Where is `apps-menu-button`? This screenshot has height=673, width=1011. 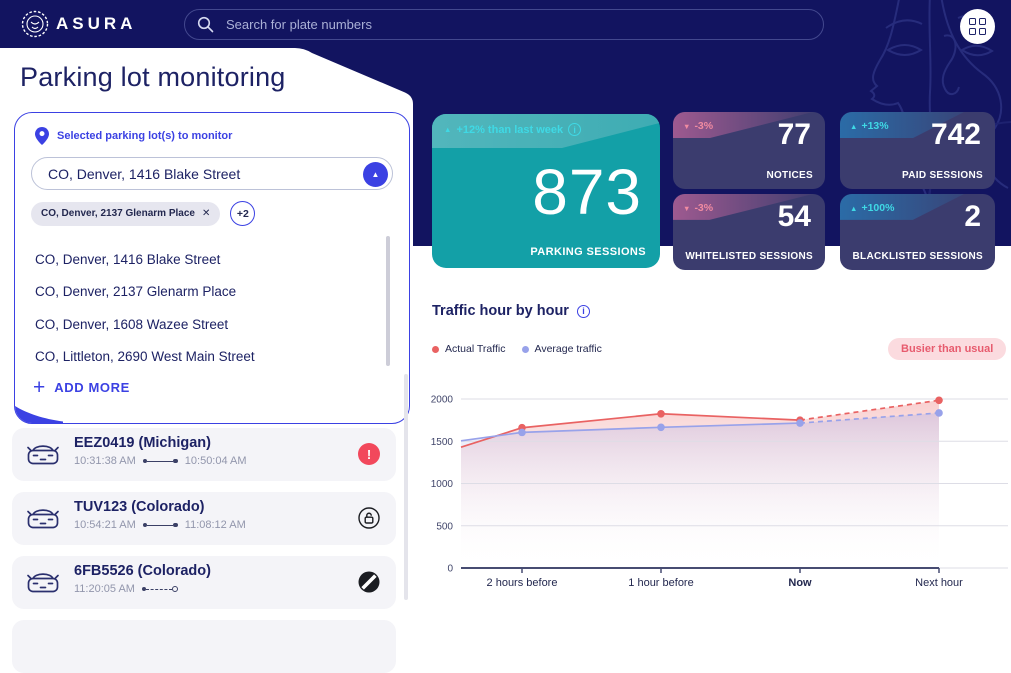
apps-menu-button is located at coordinates (977, 26).